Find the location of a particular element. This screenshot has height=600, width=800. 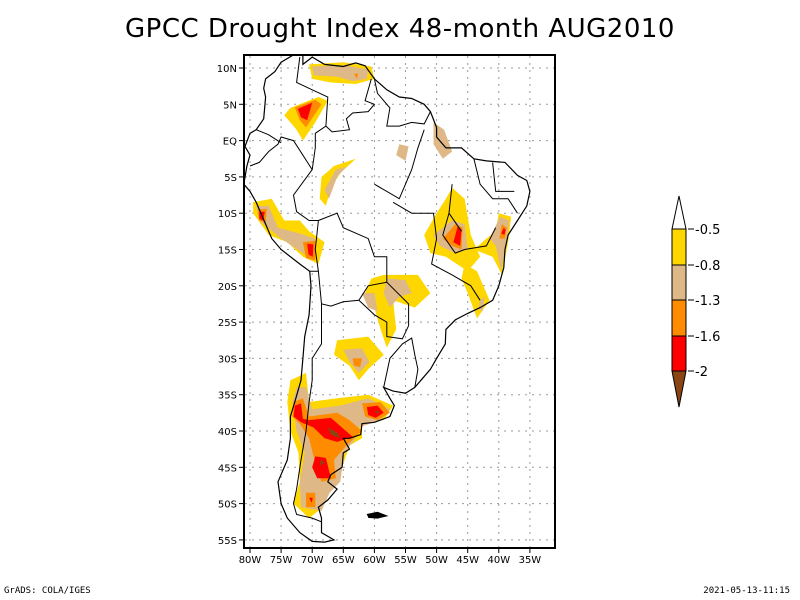

legend-label: -0.5 is located at coordinates (707, 230).